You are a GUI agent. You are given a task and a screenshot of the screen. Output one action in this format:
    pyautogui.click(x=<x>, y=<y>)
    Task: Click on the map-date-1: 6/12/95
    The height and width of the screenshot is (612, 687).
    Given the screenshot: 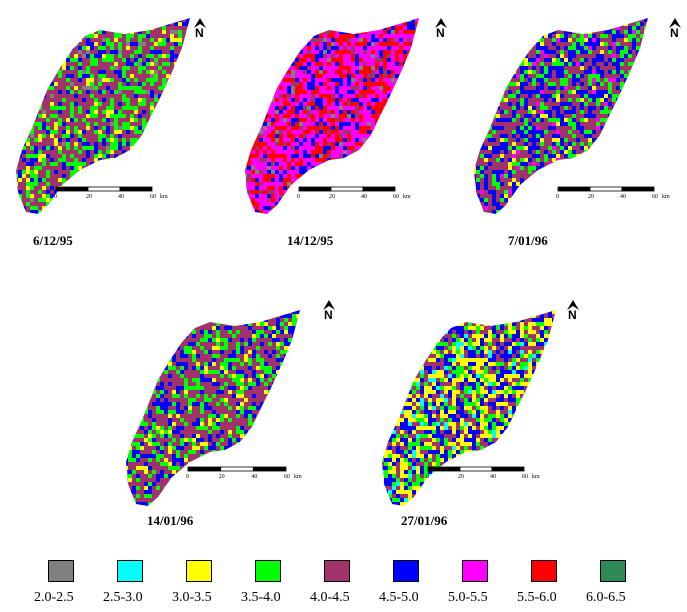 What is the action you would take?
    pyautogui.click(x=53, y=240)
    